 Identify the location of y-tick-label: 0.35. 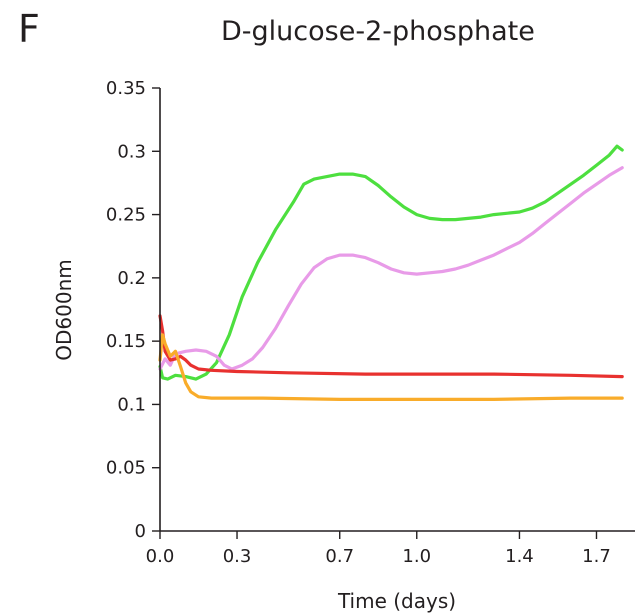
(126, 88).